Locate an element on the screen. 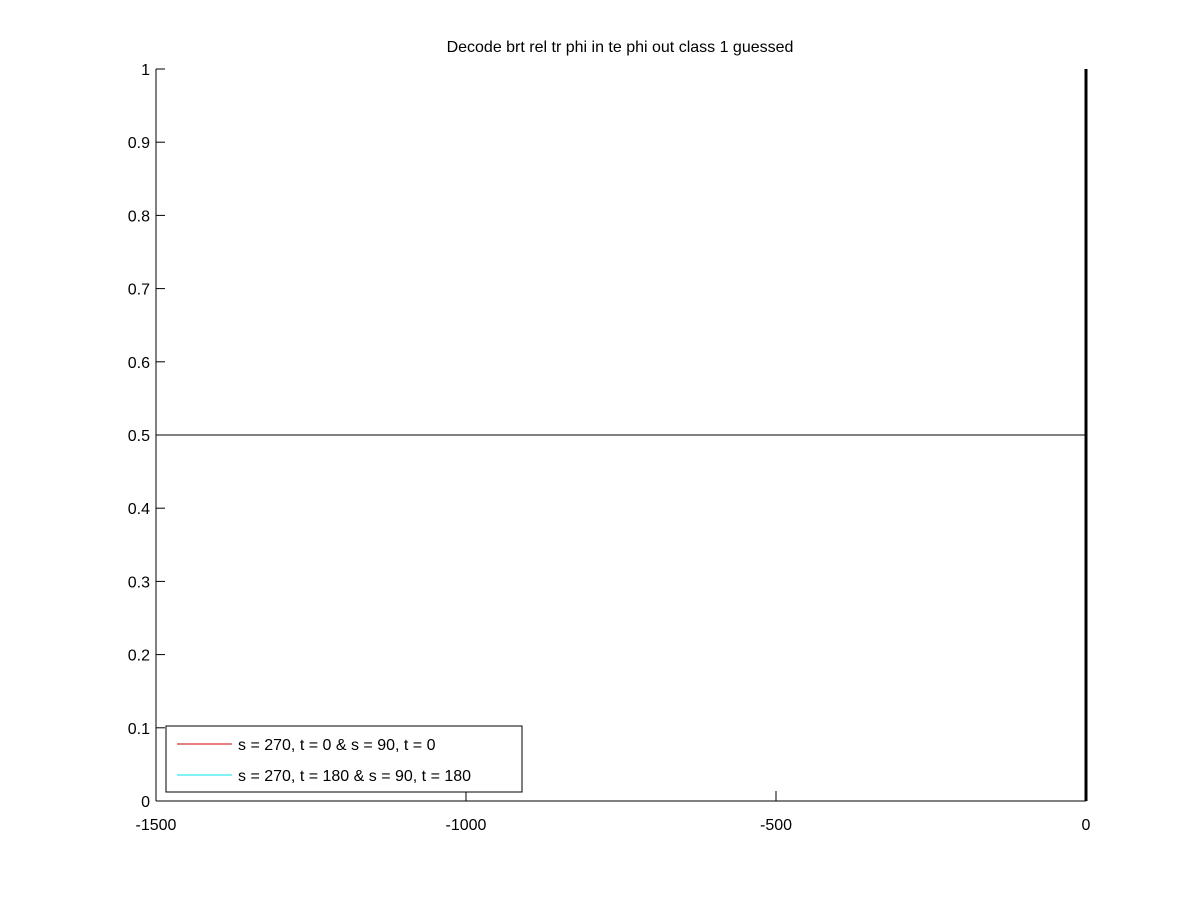 Image resolution: width=1200 pixels, height=900 pixels. y-tick-label: 0.6 is located at coordinates (139, 363).